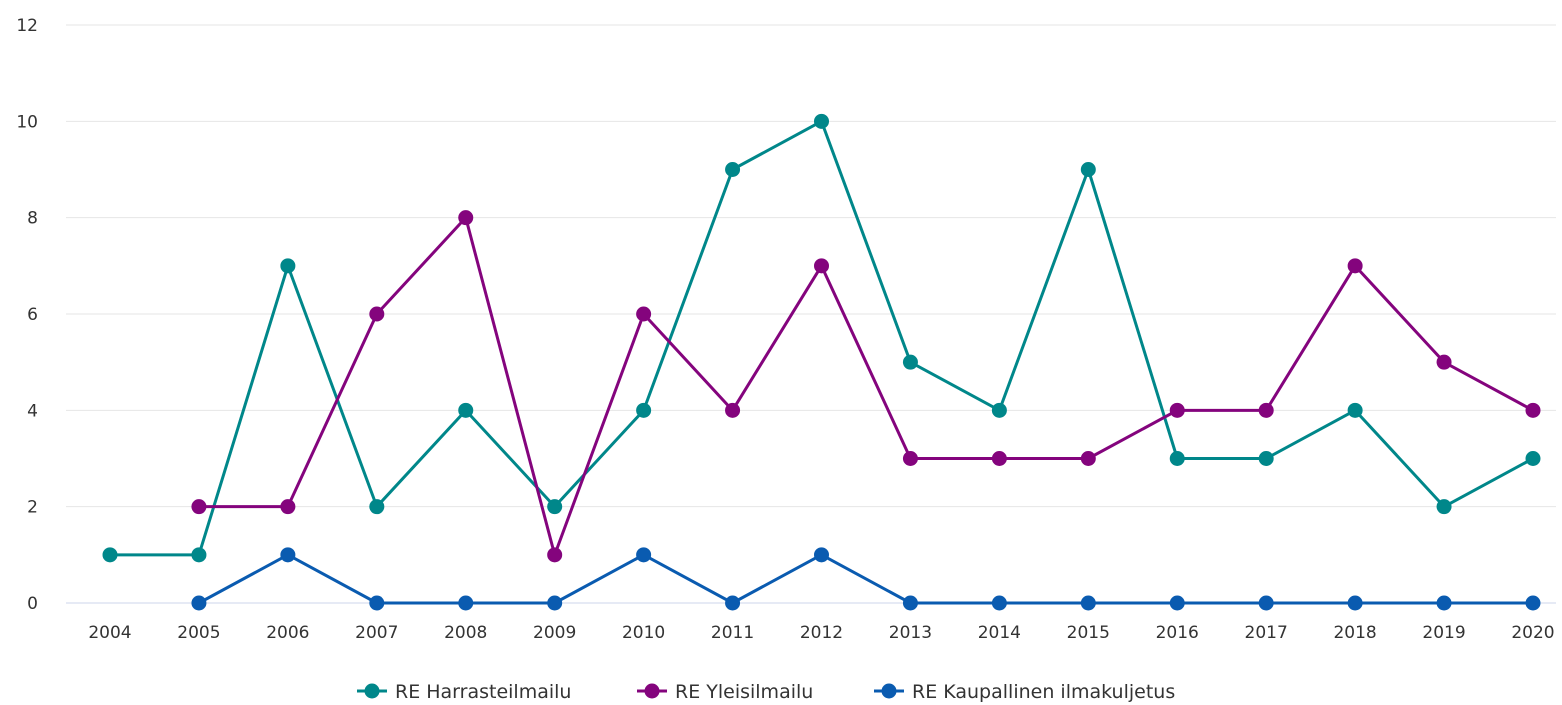 This screenshot has width=1562, height=705. I want to click on x-tick-label: 2008, so click(465, 633).